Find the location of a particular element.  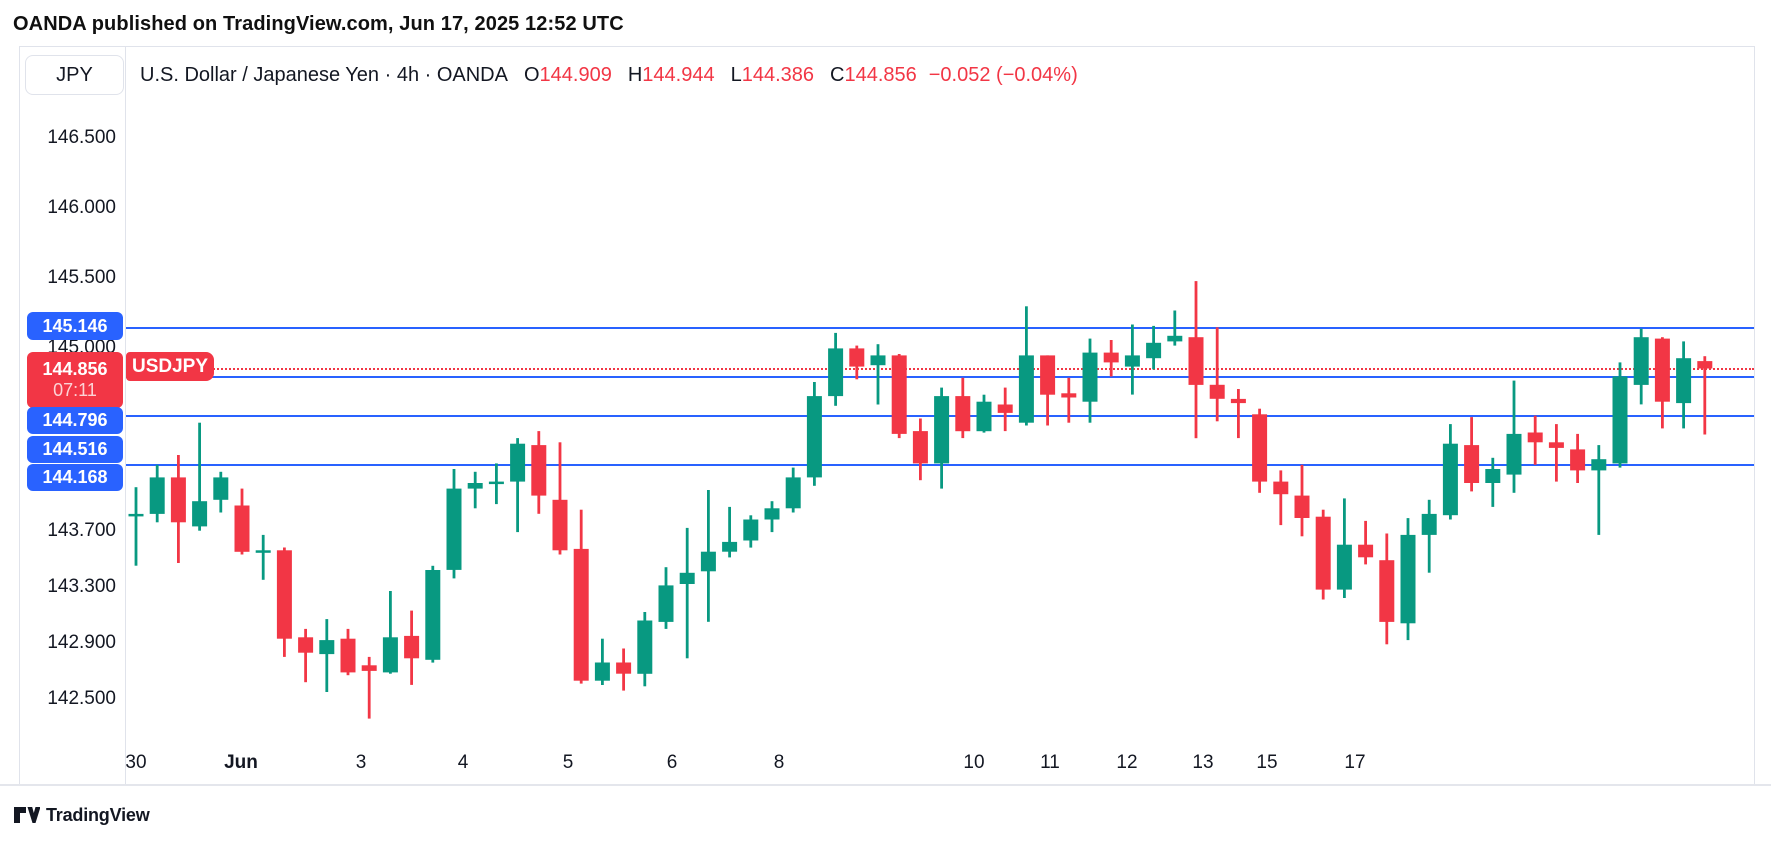

tradingview-logo-icon is located at coordinates (27, 815).